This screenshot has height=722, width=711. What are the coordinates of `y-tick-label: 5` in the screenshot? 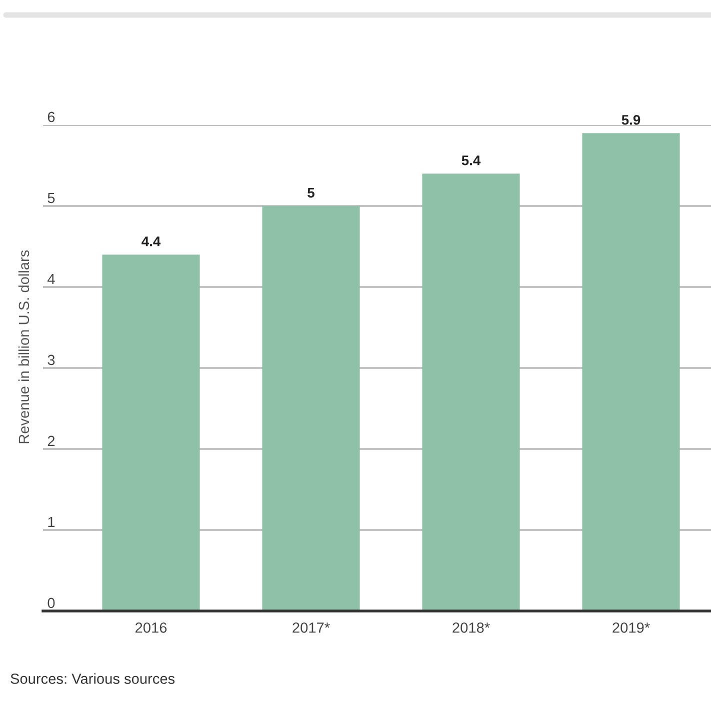 It's located at (51, 198).